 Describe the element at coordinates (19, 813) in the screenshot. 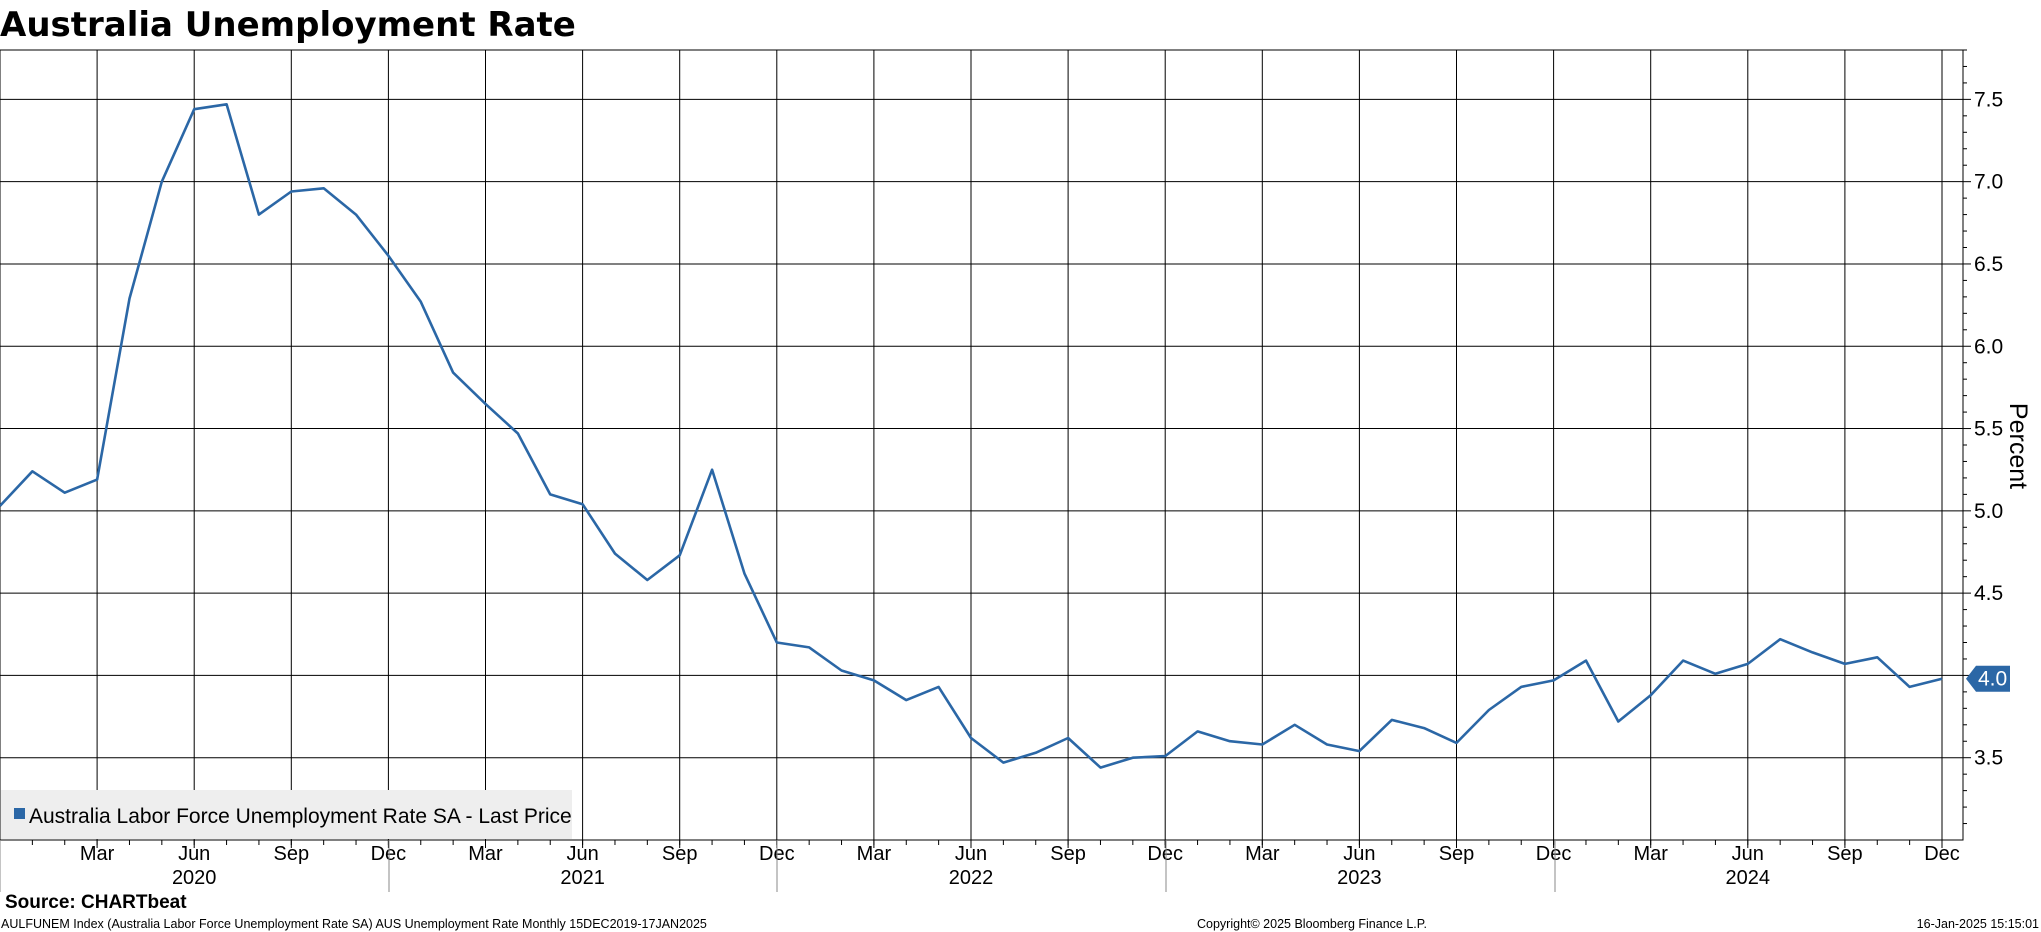

I see `legend-swatch` at that location.